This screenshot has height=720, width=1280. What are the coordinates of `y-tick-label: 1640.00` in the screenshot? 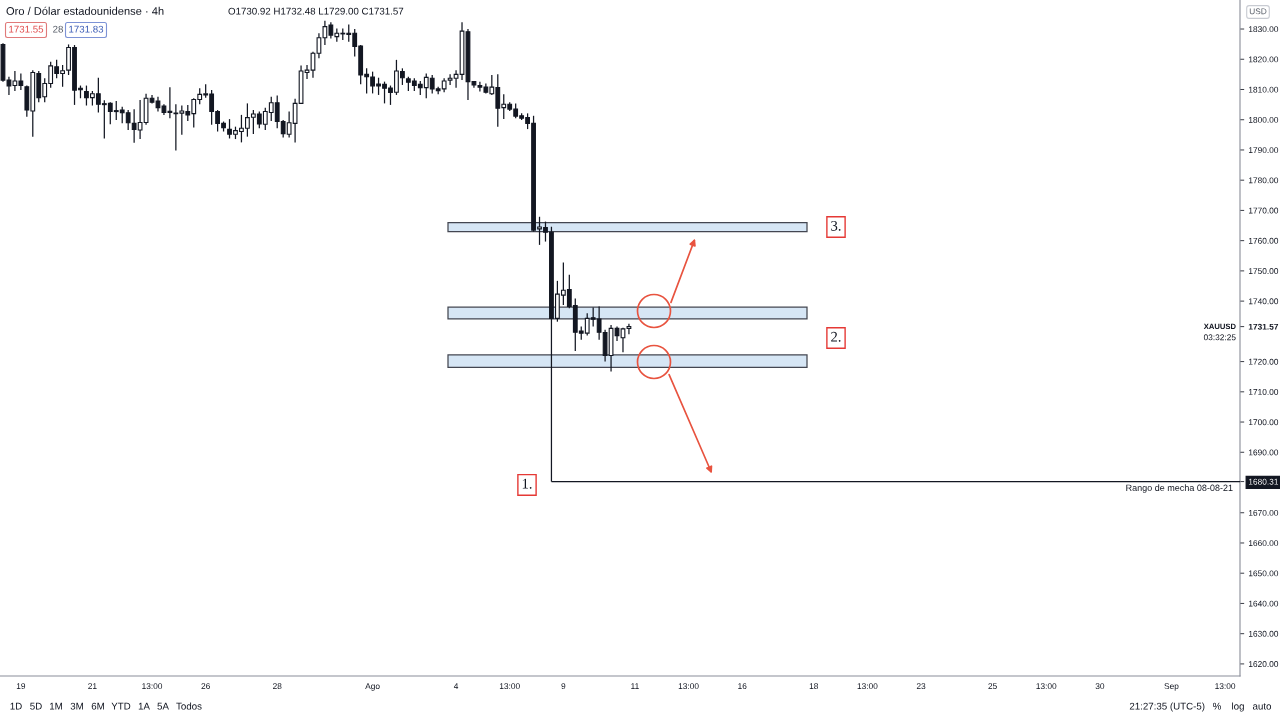 It's located at (1263, 603).